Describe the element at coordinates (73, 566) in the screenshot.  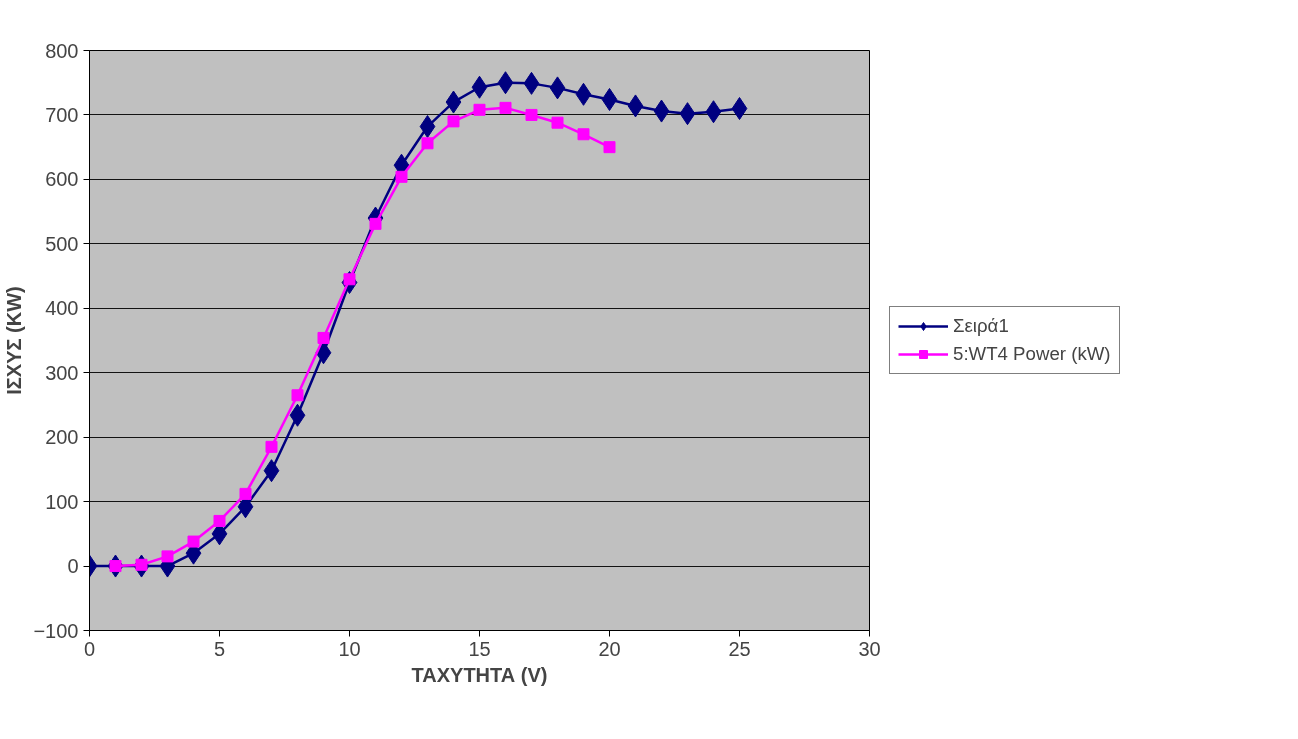
I see `y-tick-label: 0` at that location.